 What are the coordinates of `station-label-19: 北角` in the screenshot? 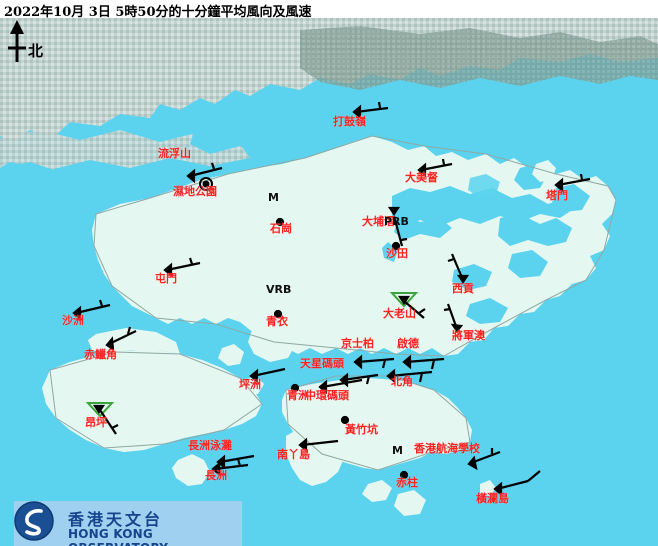 It's located at (402, 381).